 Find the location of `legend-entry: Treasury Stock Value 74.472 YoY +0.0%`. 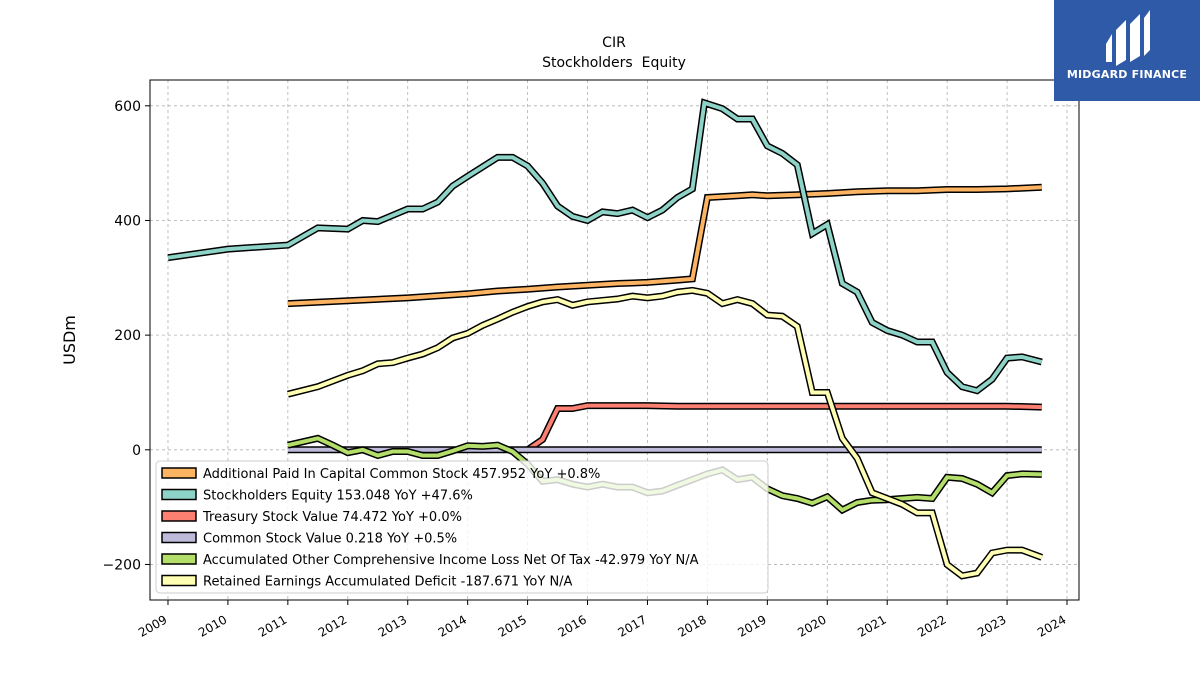

legend-entry: Treasury Stock Value 74.472 YoY +0.0% is located at coordinates (332, 517).